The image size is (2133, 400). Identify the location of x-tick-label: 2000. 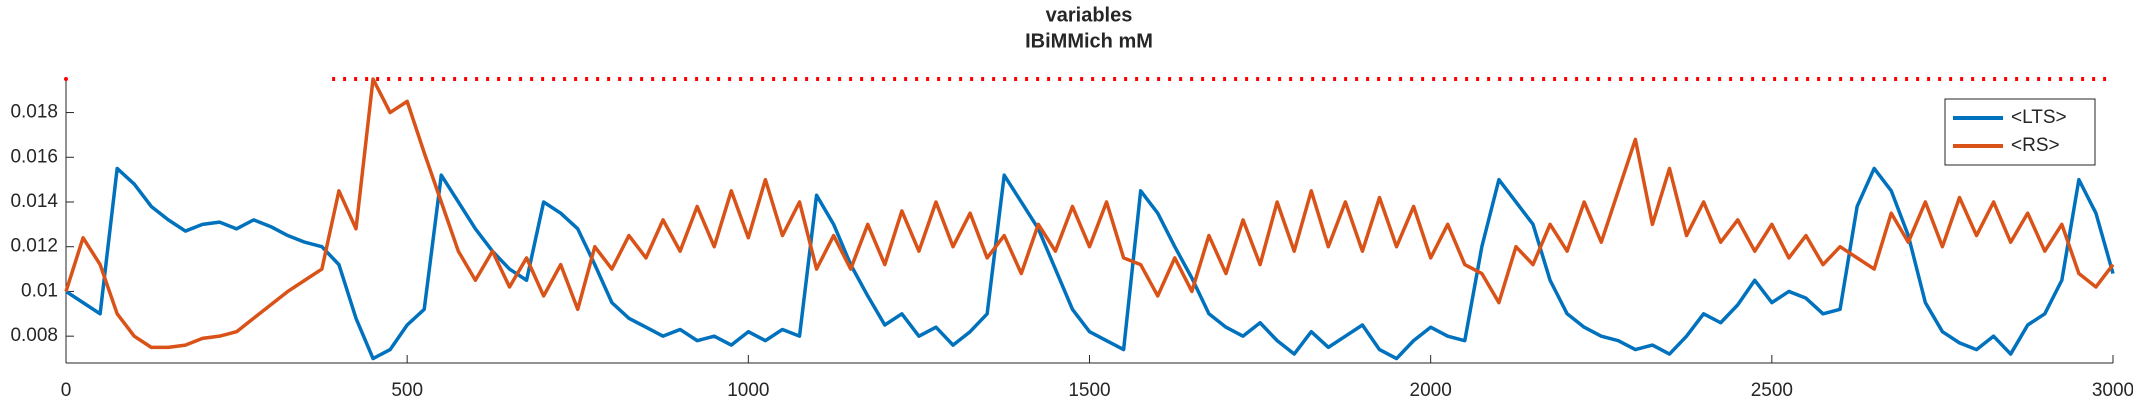
(1431, 390).